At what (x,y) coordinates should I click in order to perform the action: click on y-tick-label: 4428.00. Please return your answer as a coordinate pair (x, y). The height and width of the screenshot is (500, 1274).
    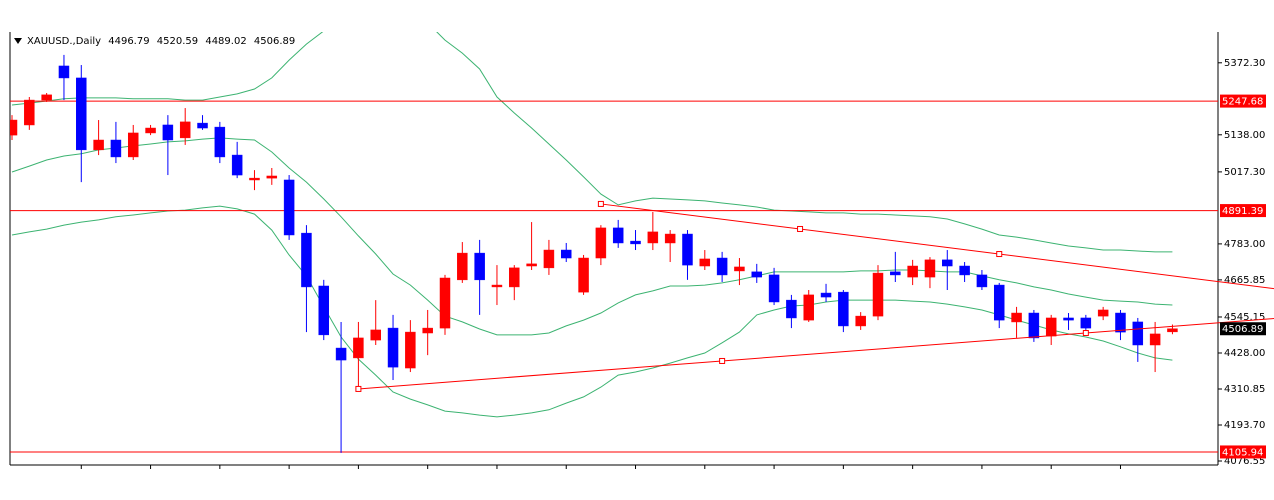
    Looking at the image, I should click on (1244, 353).